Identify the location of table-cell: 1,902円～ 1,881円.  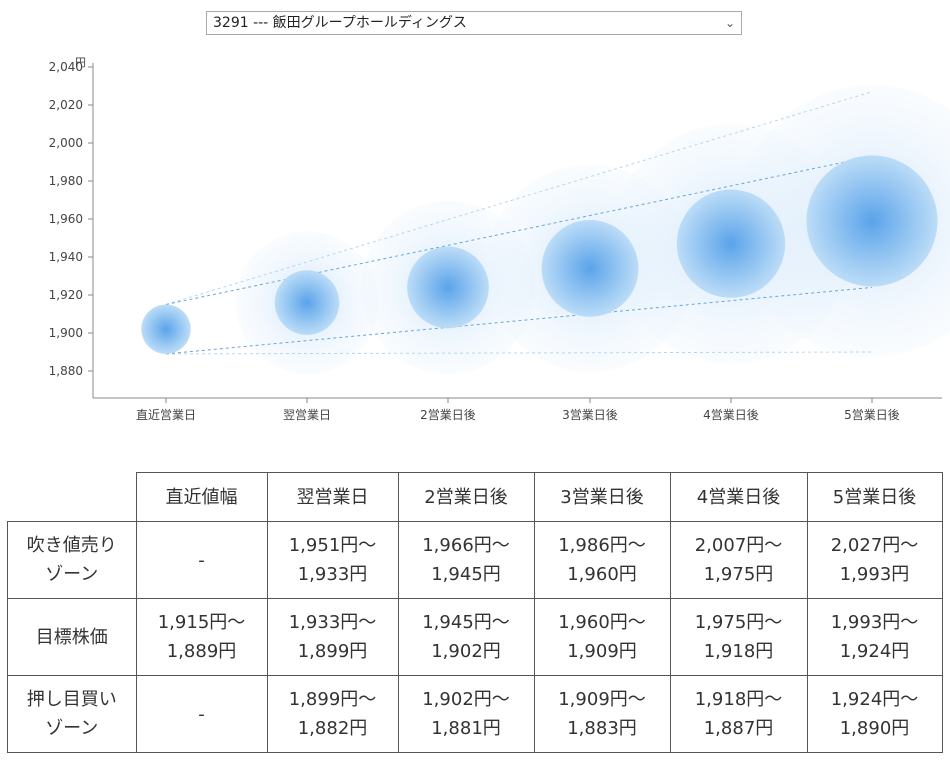
(466, 714).